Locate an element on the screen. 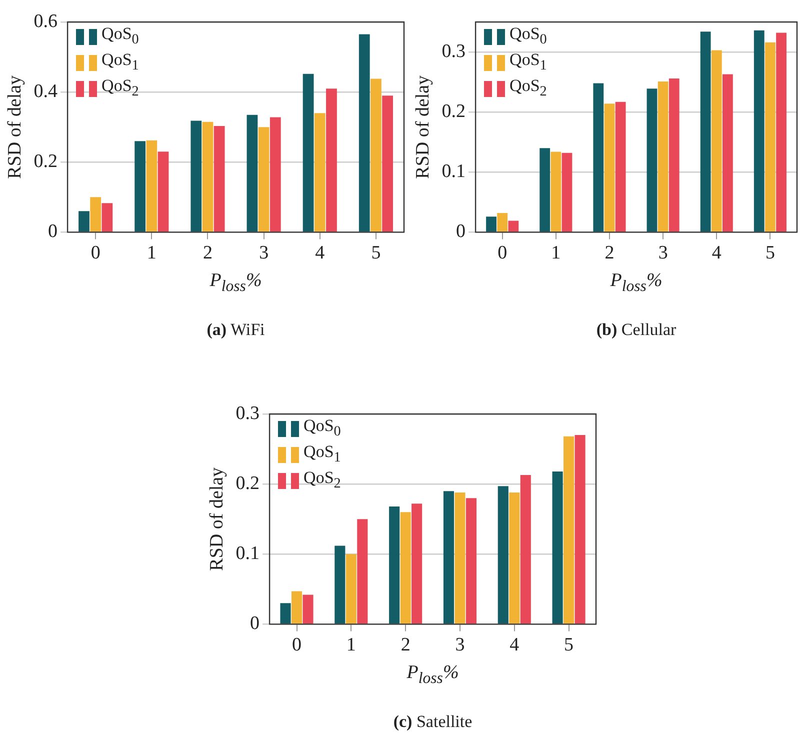  text: (b) Cellular is located at coordinates (636, 330).